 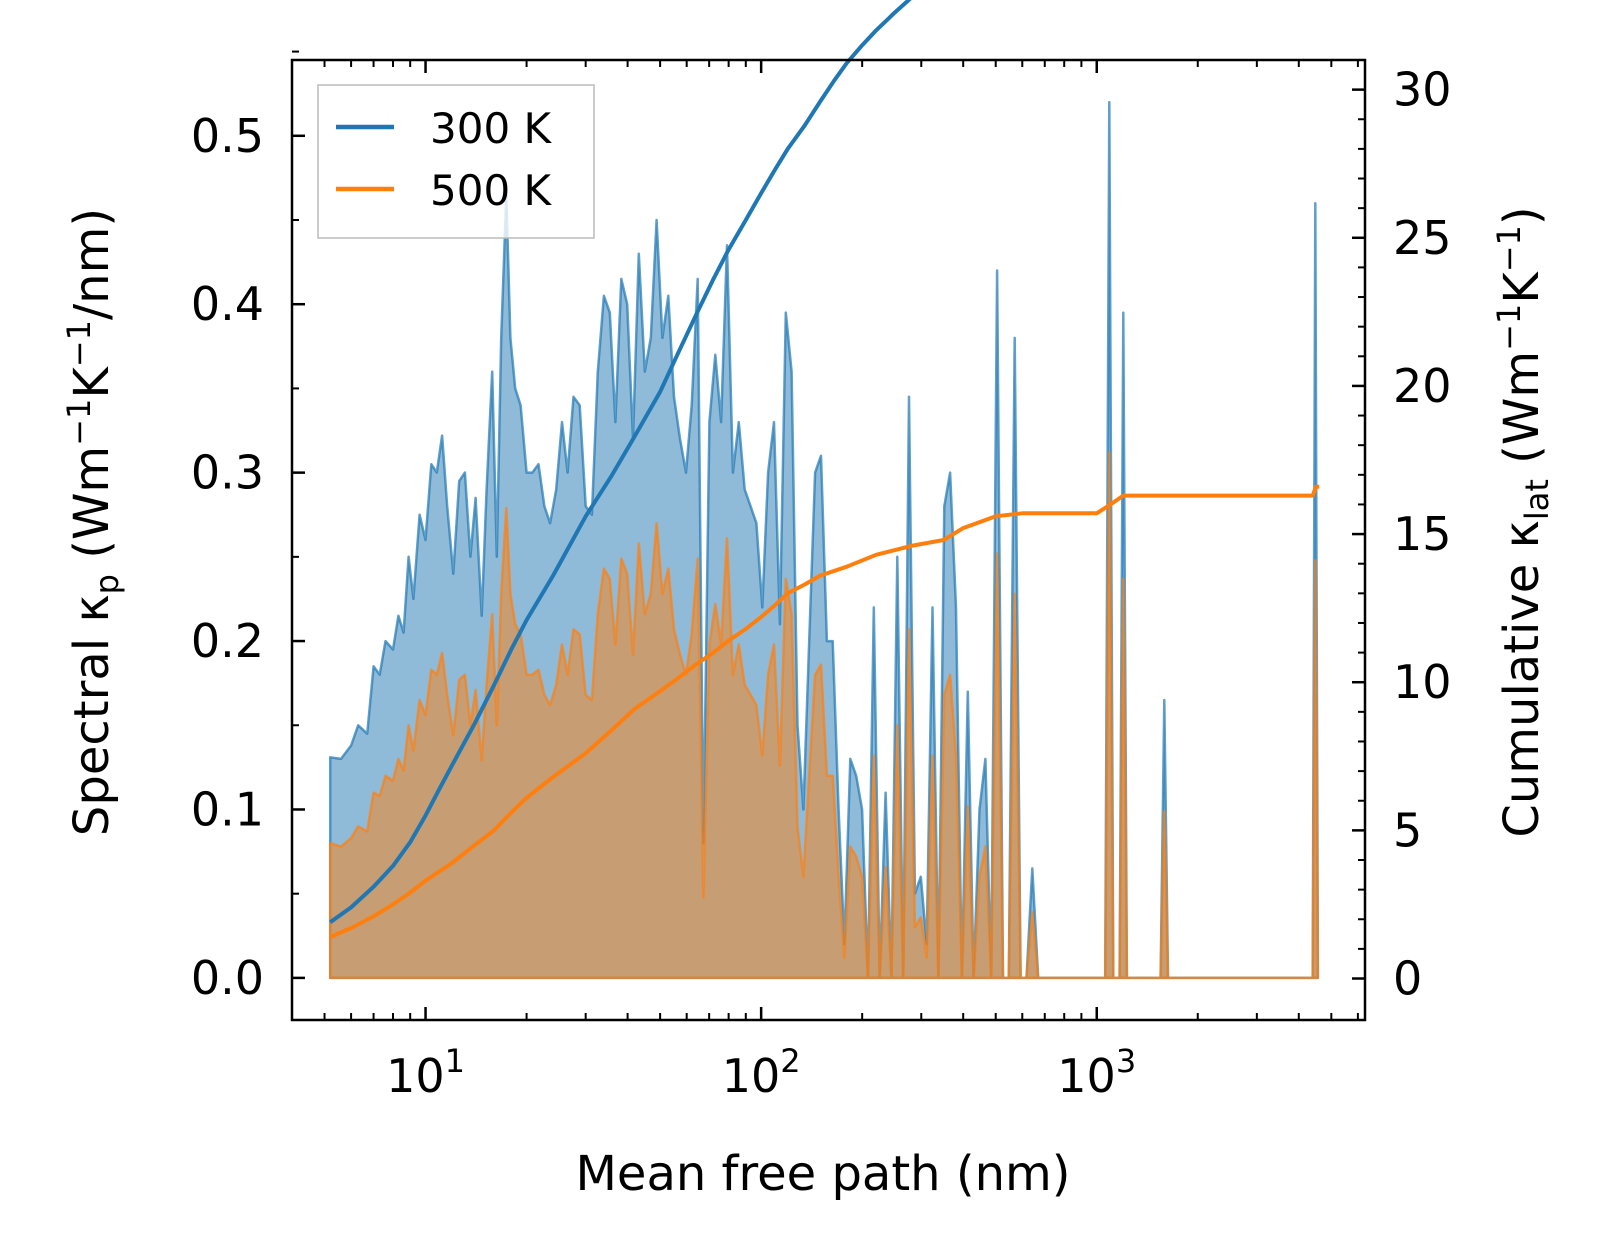 I want to click on right-axis-title-sup2: −1, so click(x=1509, y=248).